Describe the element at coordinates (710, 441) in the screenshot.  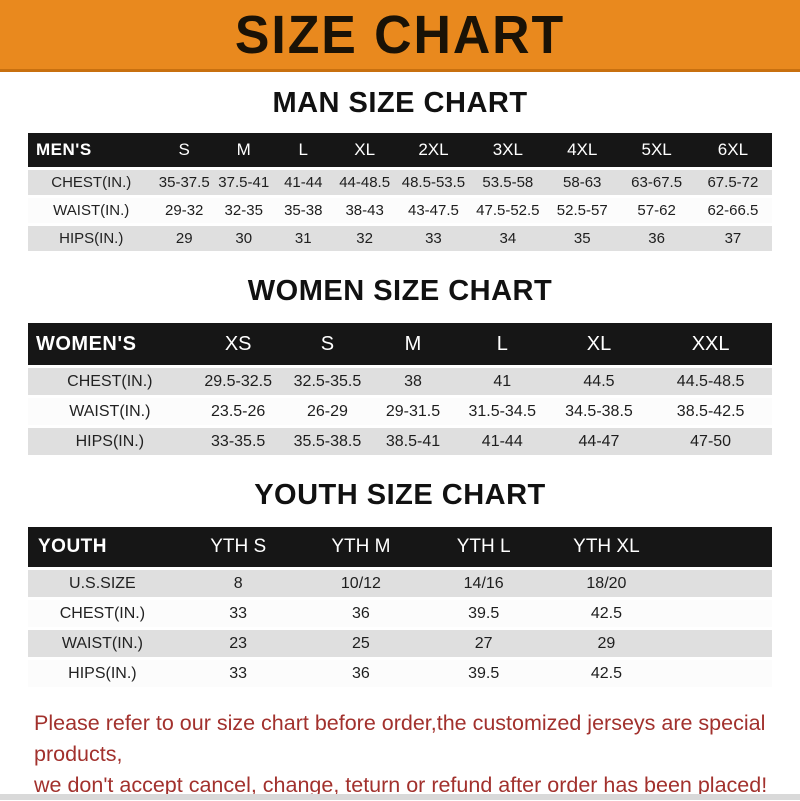
I see `size-cell: 47-50` at that location.